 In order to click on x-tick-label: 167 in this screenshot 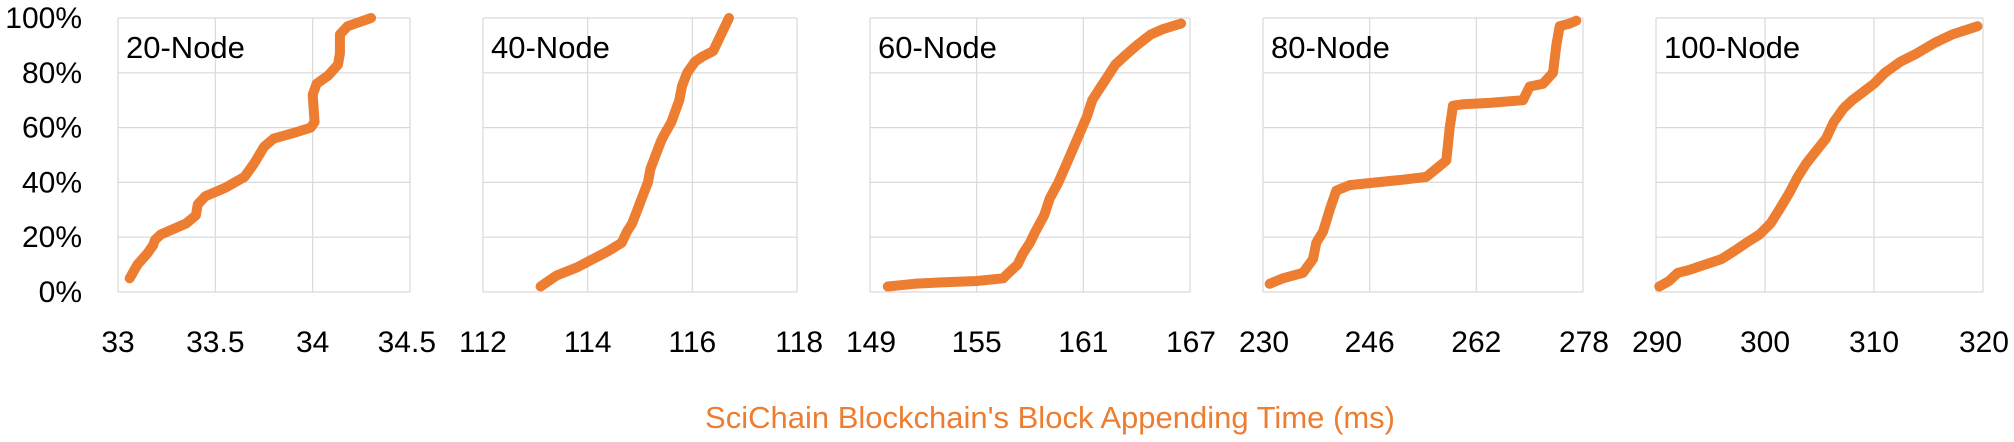, I will do `click(1191, 342)`.